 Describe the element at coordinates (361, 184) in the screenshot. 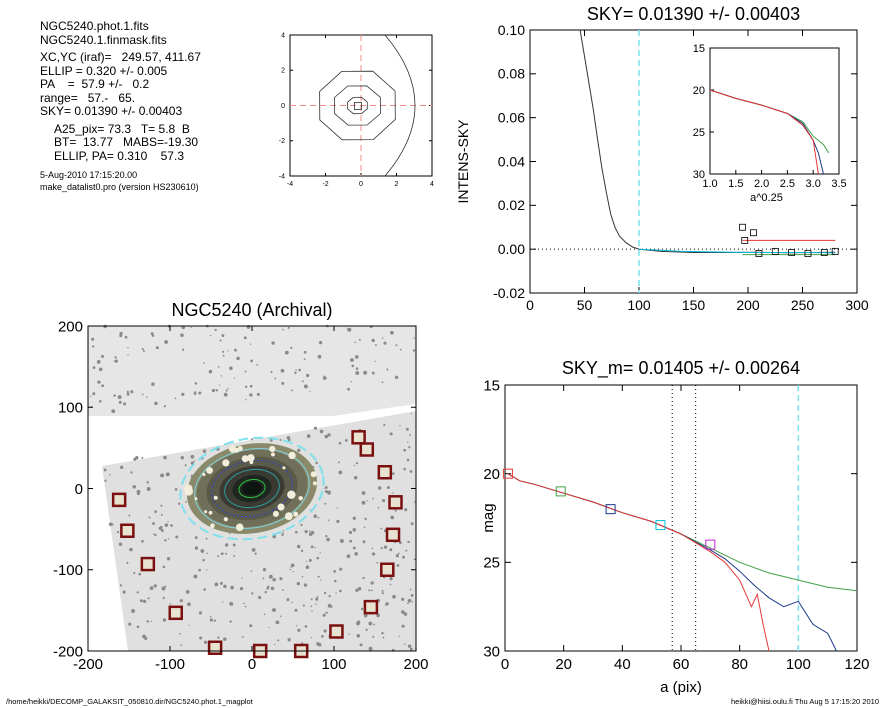

I see `center-plot-xtick-label: 0` at that location.